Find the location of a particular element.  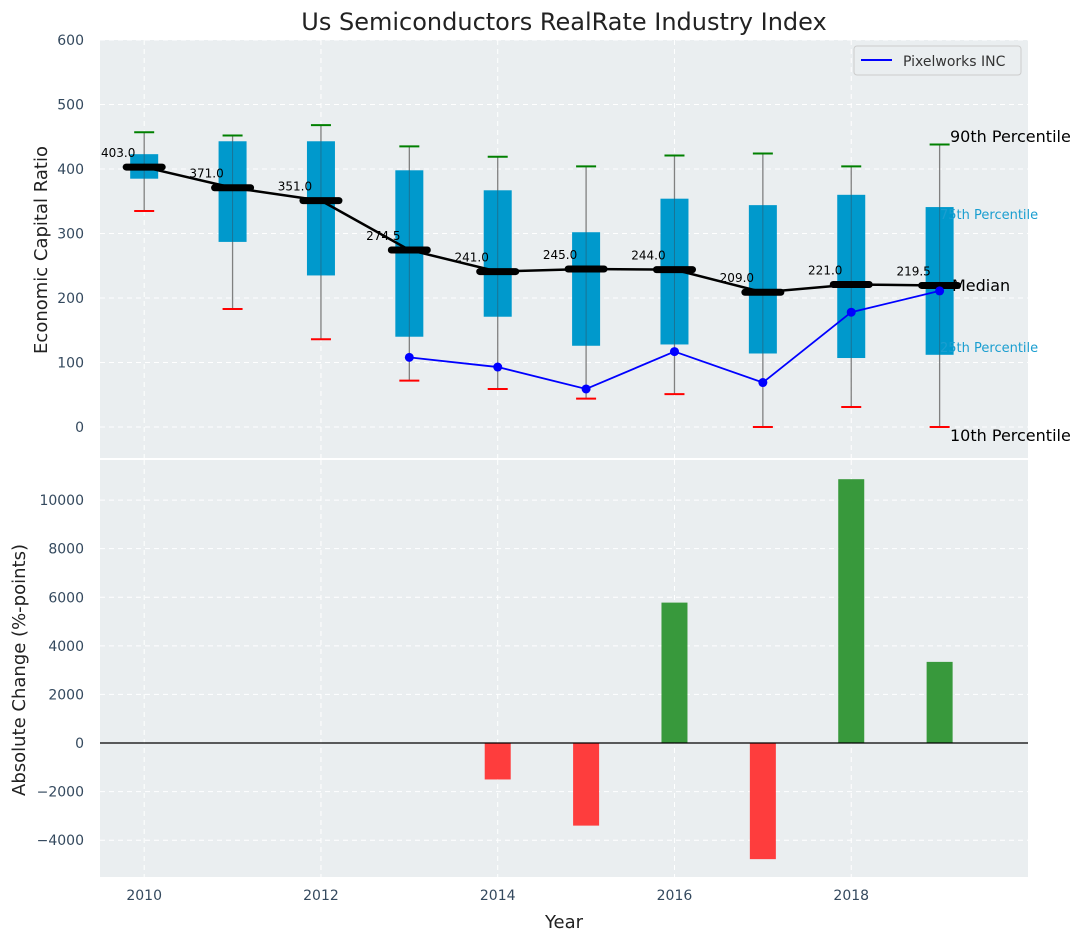

annotation-median: Median is located at coordinates (981, 285).